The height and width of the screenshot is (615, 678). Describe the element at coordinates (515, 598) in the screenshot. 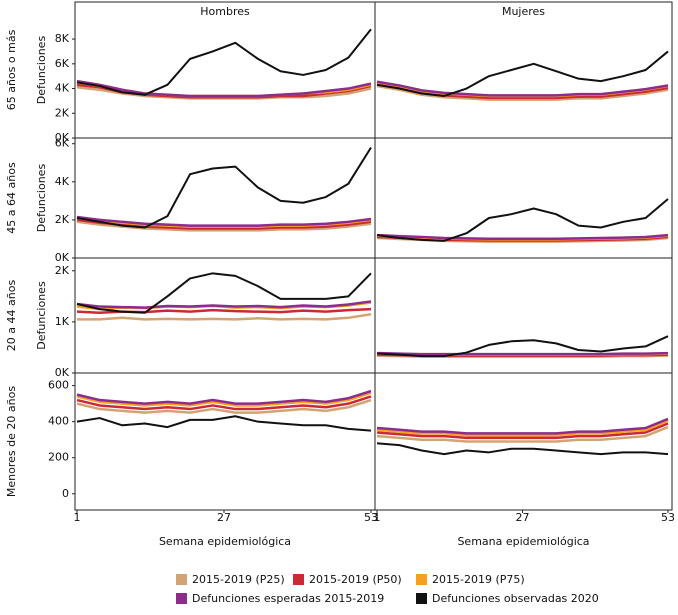

I see `legend-label: Defunciones observadas 2020` at that location.